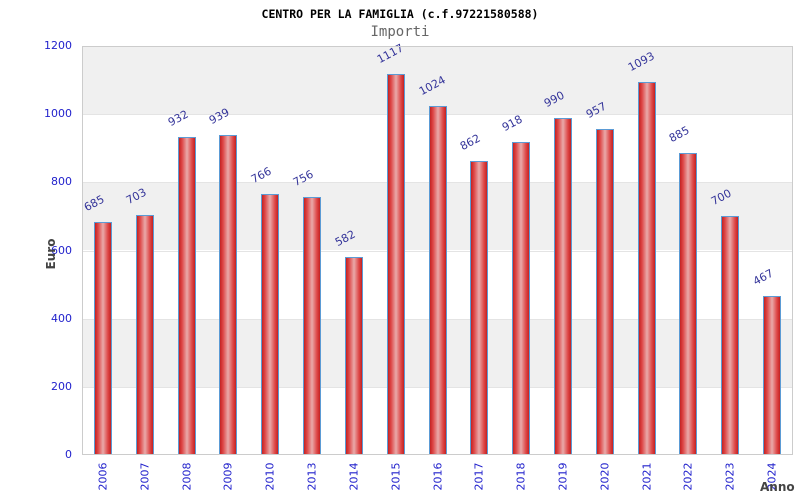 This screenshot has height=500, width=800. Describe the element at coordinates (563, 476) in the screenshot. I see `x-tick-label: 2019` at that location.